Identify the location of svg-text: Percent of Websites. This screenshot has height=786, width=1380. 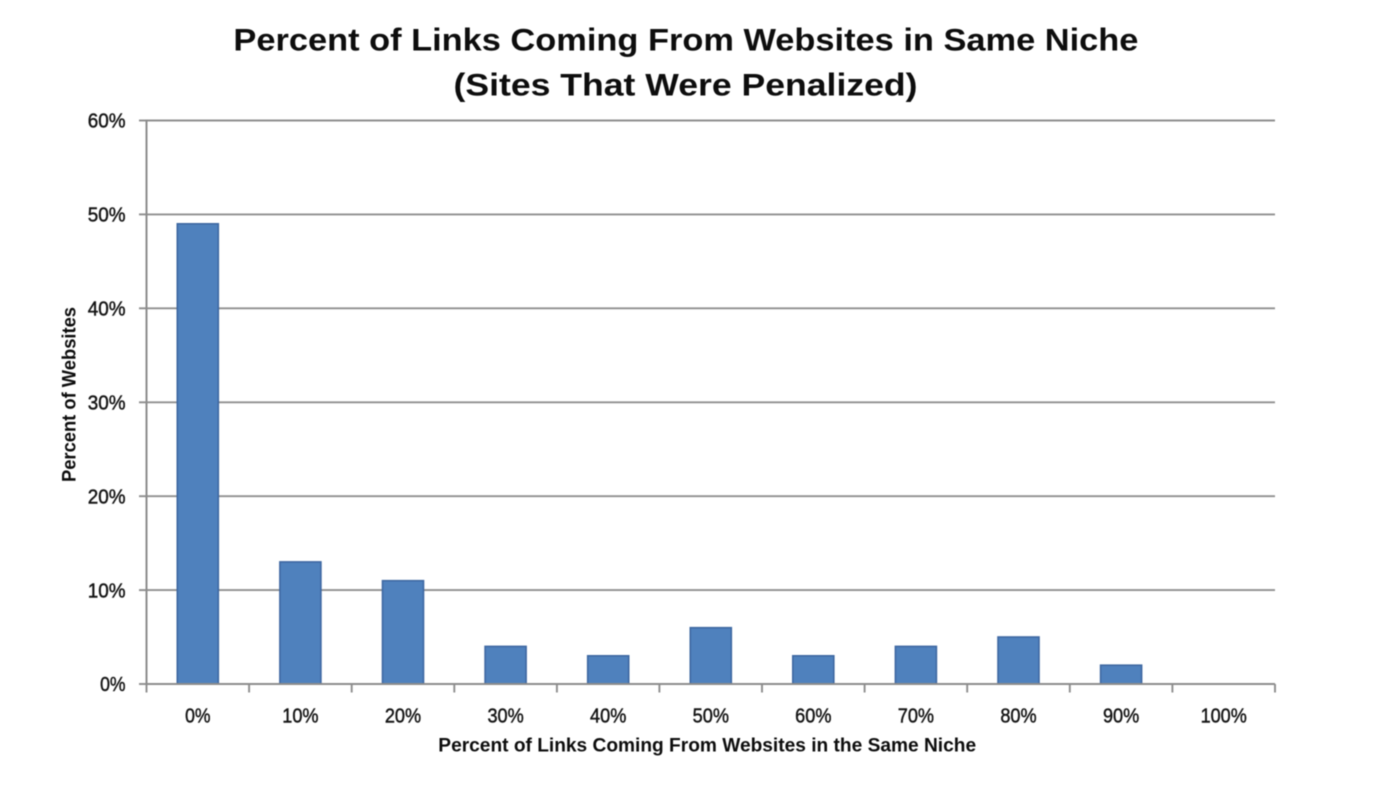
(70, 394).